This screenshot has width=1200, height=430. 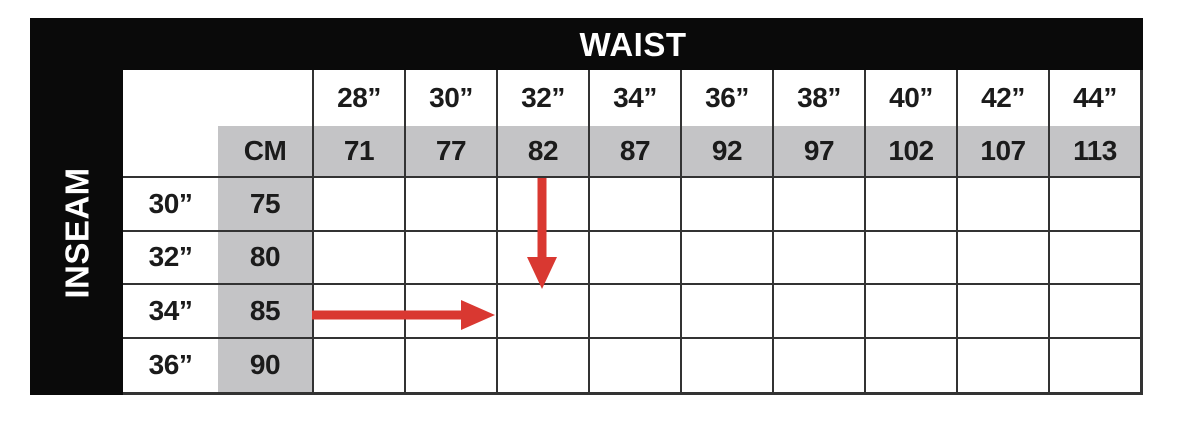 What do you see at coordinates (1094, 152) in the screenshot?
I see `waist-cm-header: 113` at bounding box center [1094, 152].